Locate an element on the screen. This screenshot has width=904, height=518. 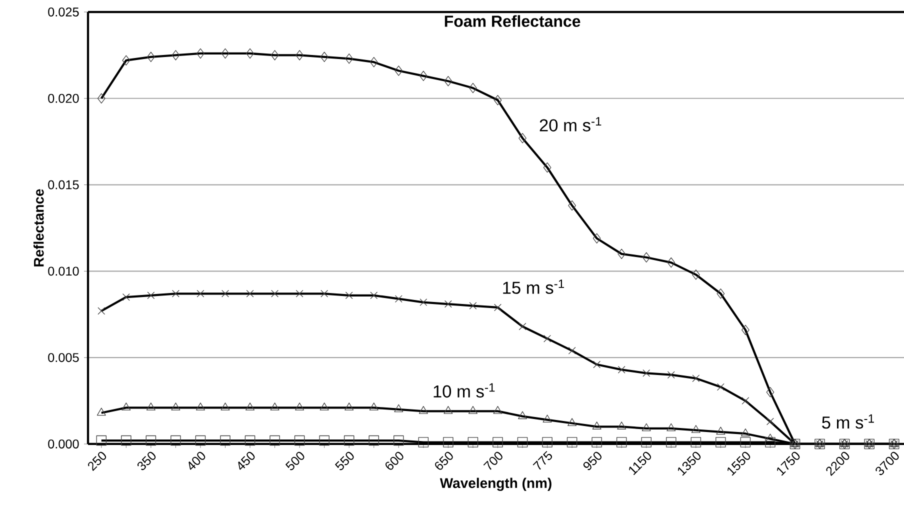
x-tick-label: 400 is located at coordinates (197, 461).